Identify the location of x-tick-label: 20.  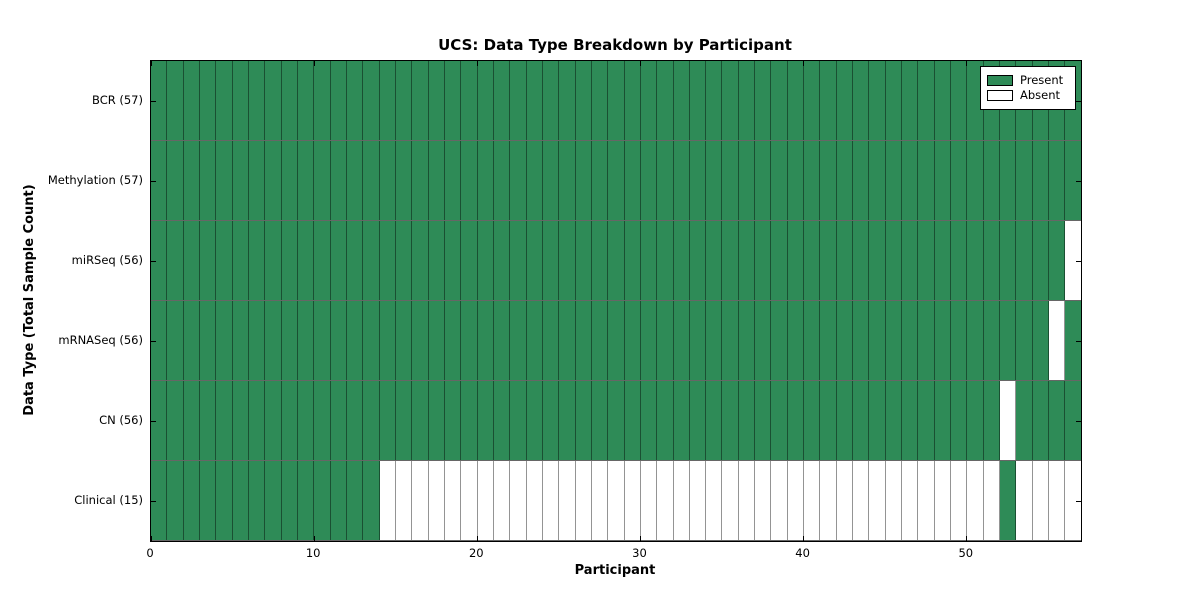
(476, 553).